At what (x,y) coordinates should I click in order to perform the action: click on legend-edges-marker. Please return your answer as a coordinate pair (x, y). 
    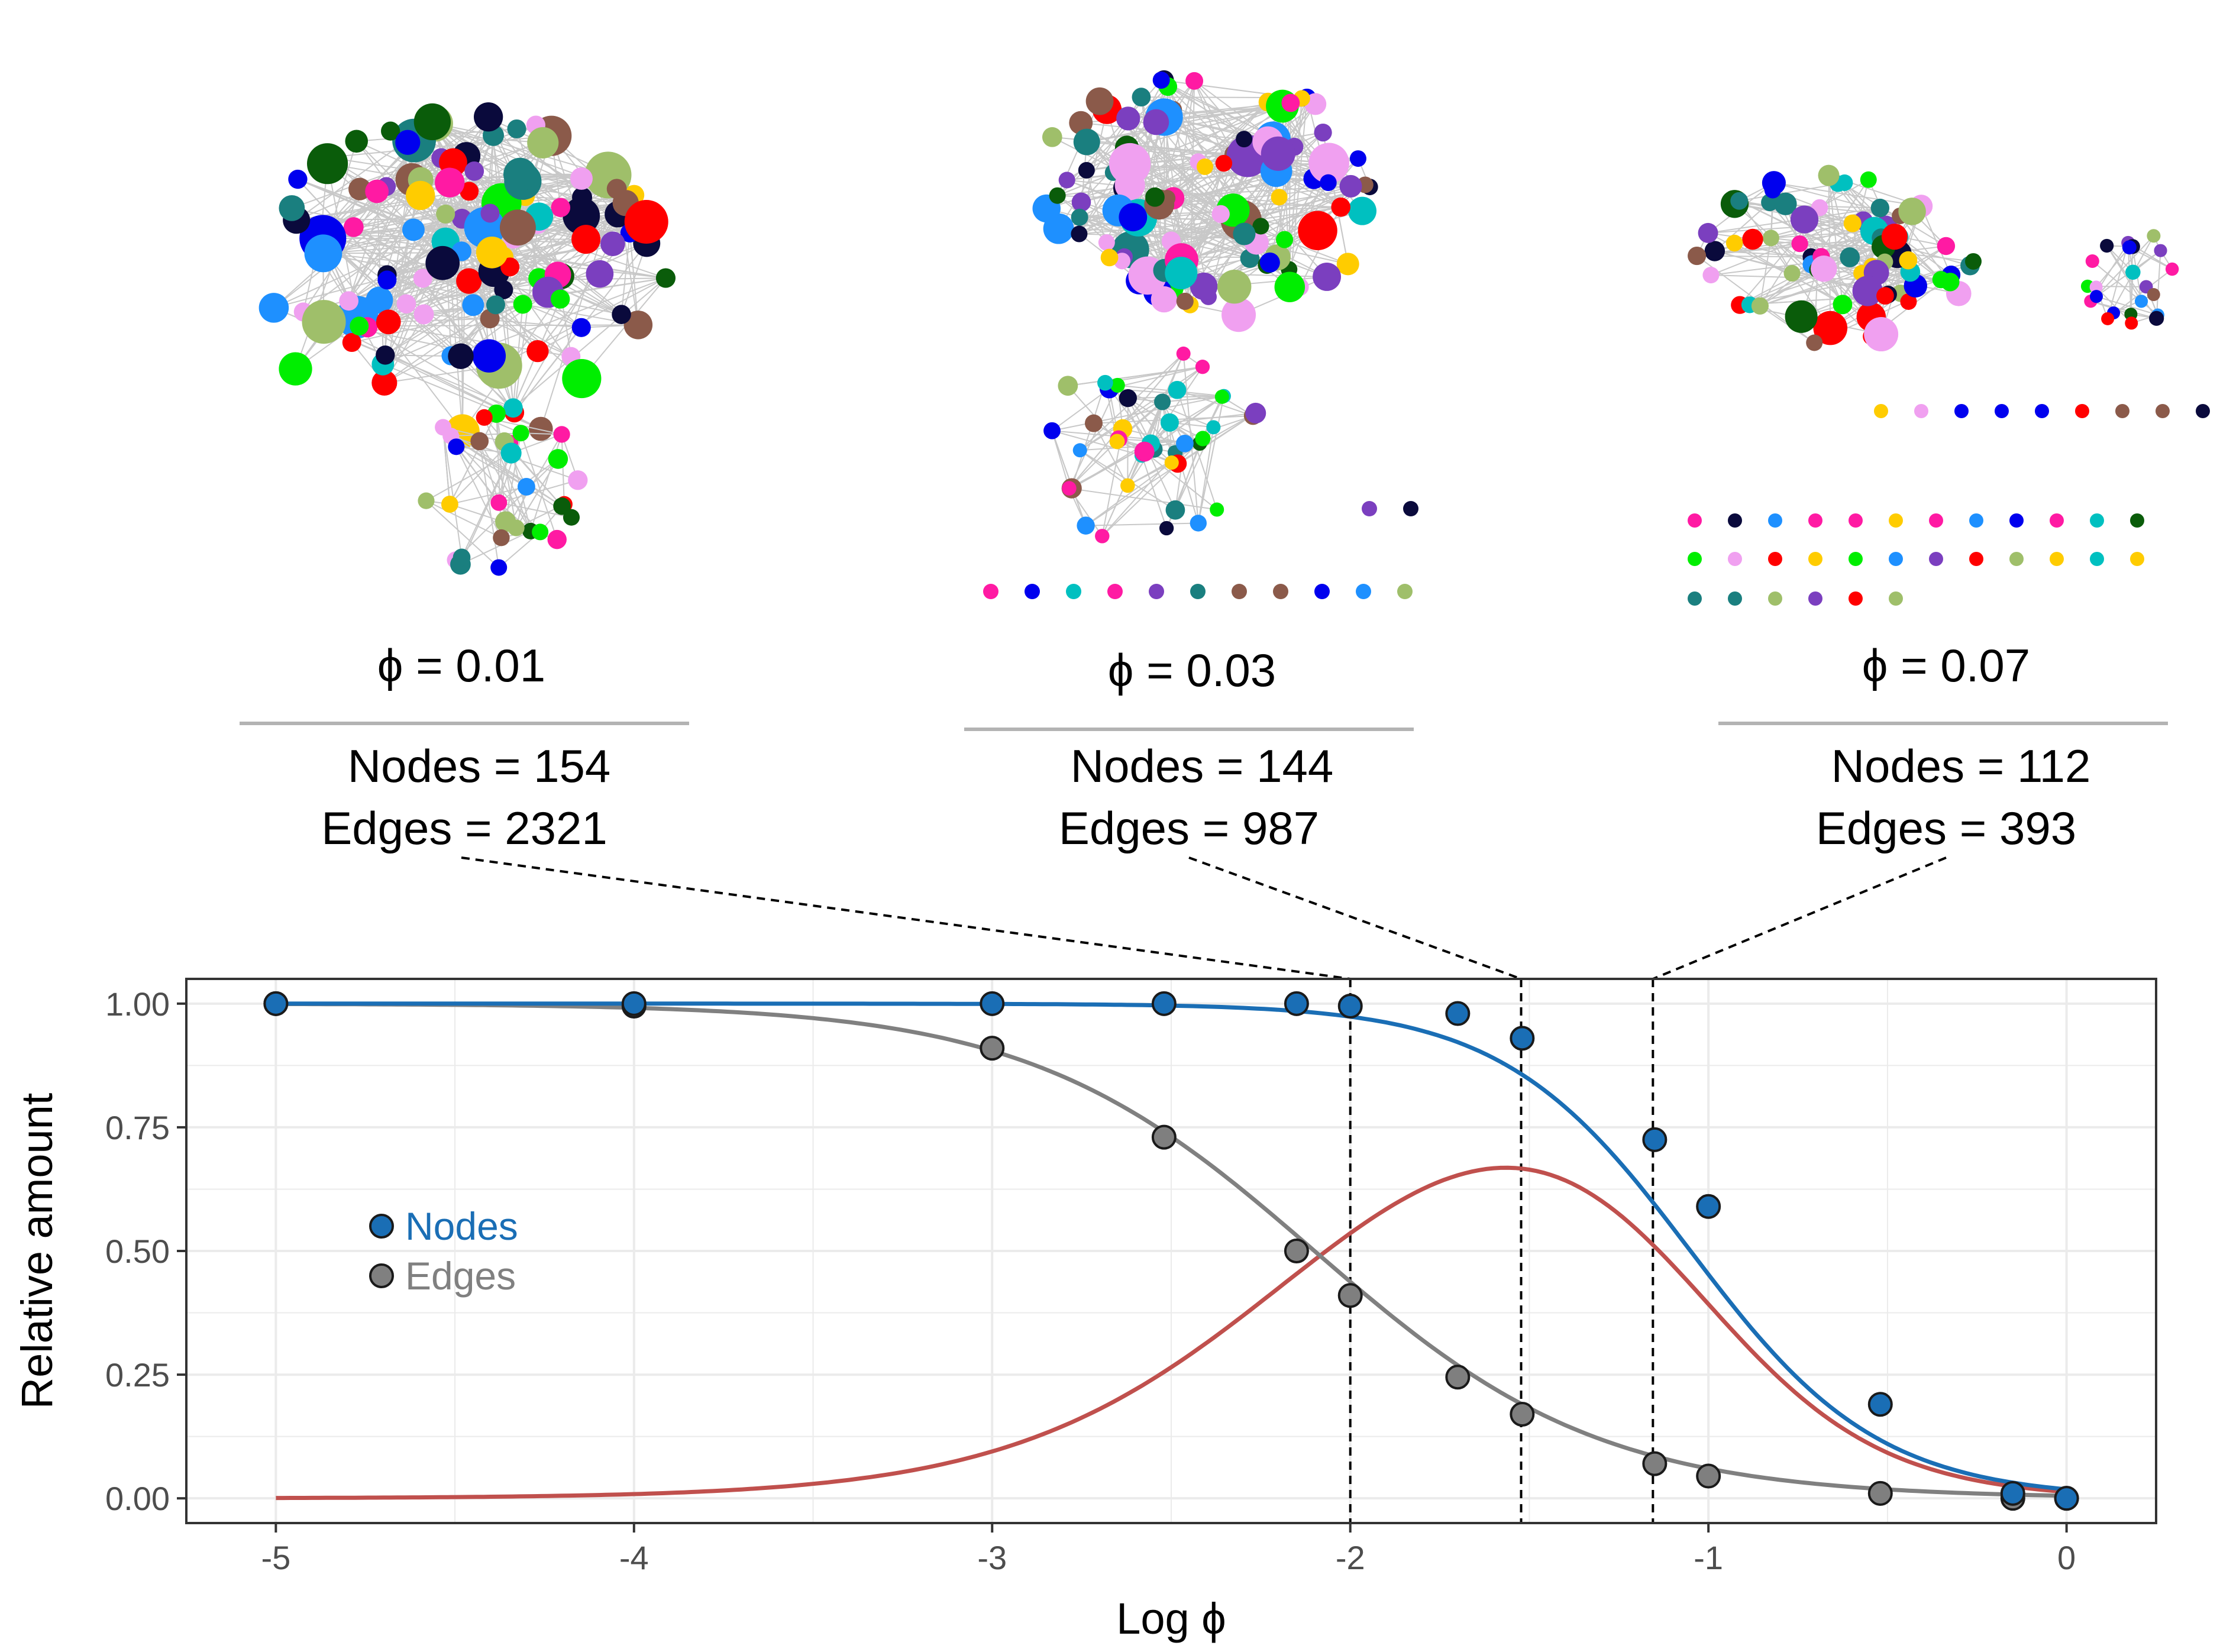
    Looking at the image, I should click on (381, 1275).